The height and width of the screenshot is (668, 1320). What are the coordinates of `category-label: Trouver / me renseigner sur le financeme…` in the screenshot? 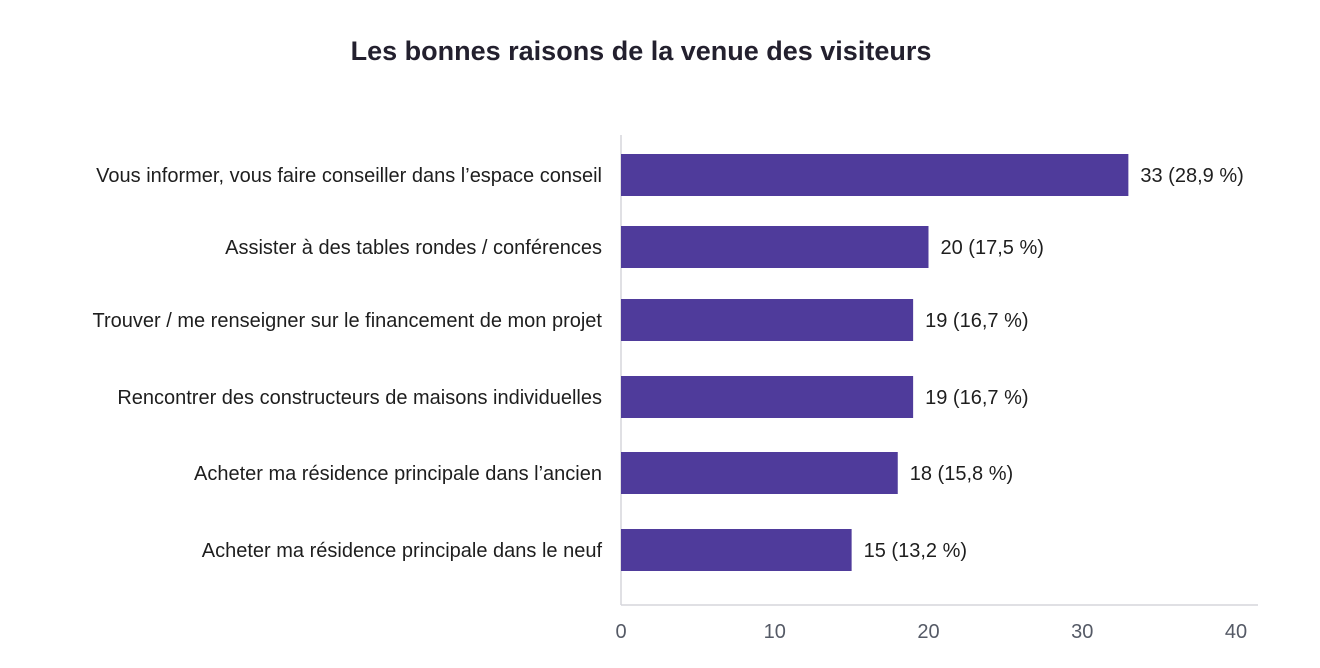 It's located at (347, 321).